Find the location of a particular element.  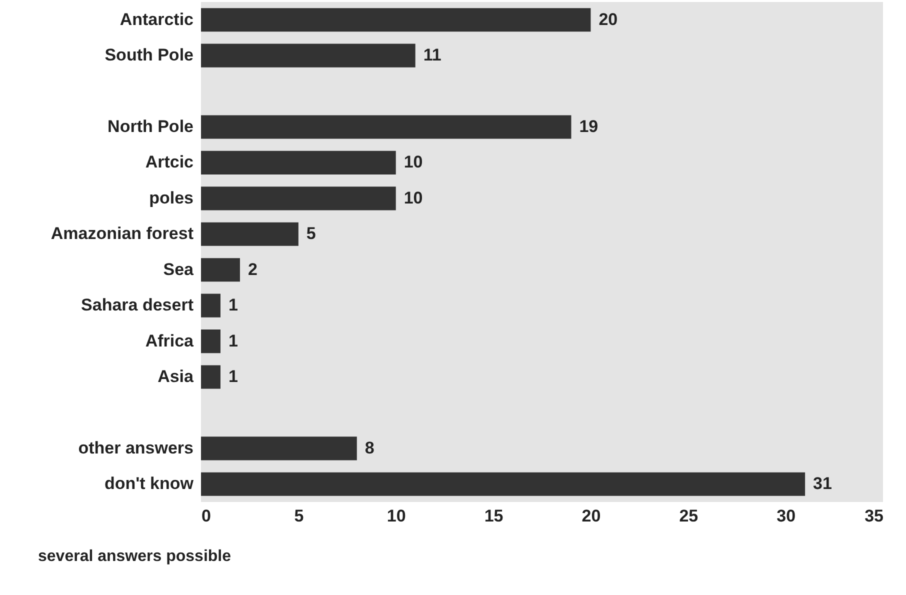

y-tick-label: North Pole is located at coordinates (151, 126).